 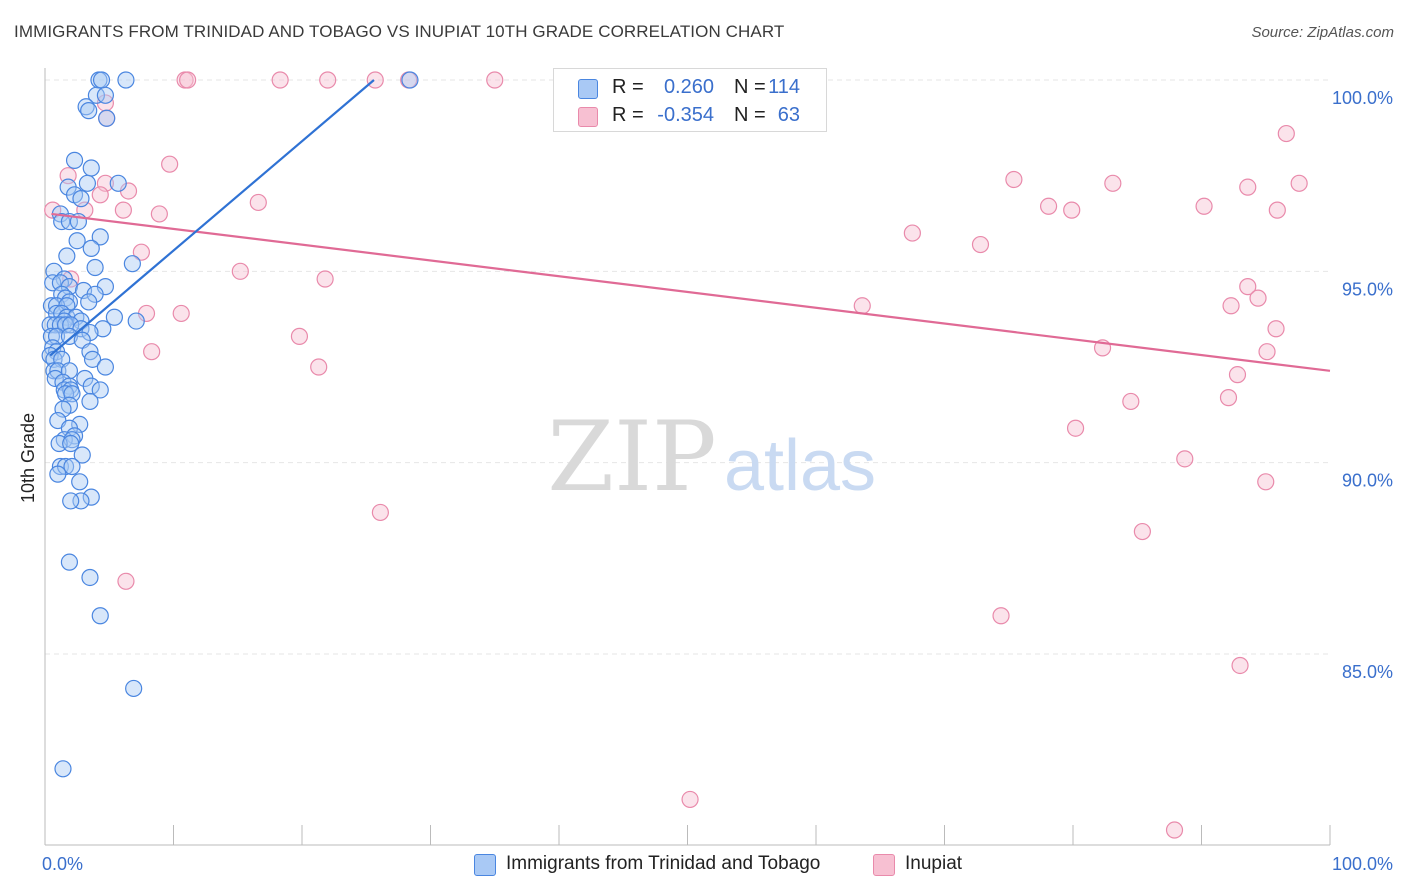 I want to click on legend-swatch-pink, so click(x=884, y=865).